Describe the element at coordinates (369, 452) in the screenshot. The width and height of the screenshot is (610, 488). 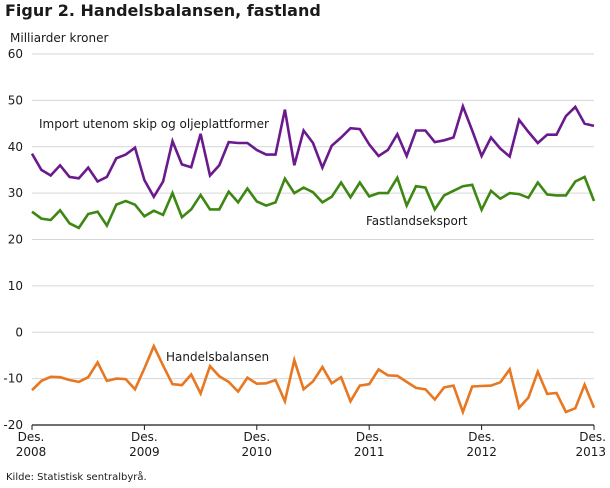
I see `x-tick-label: 2011` at that location.